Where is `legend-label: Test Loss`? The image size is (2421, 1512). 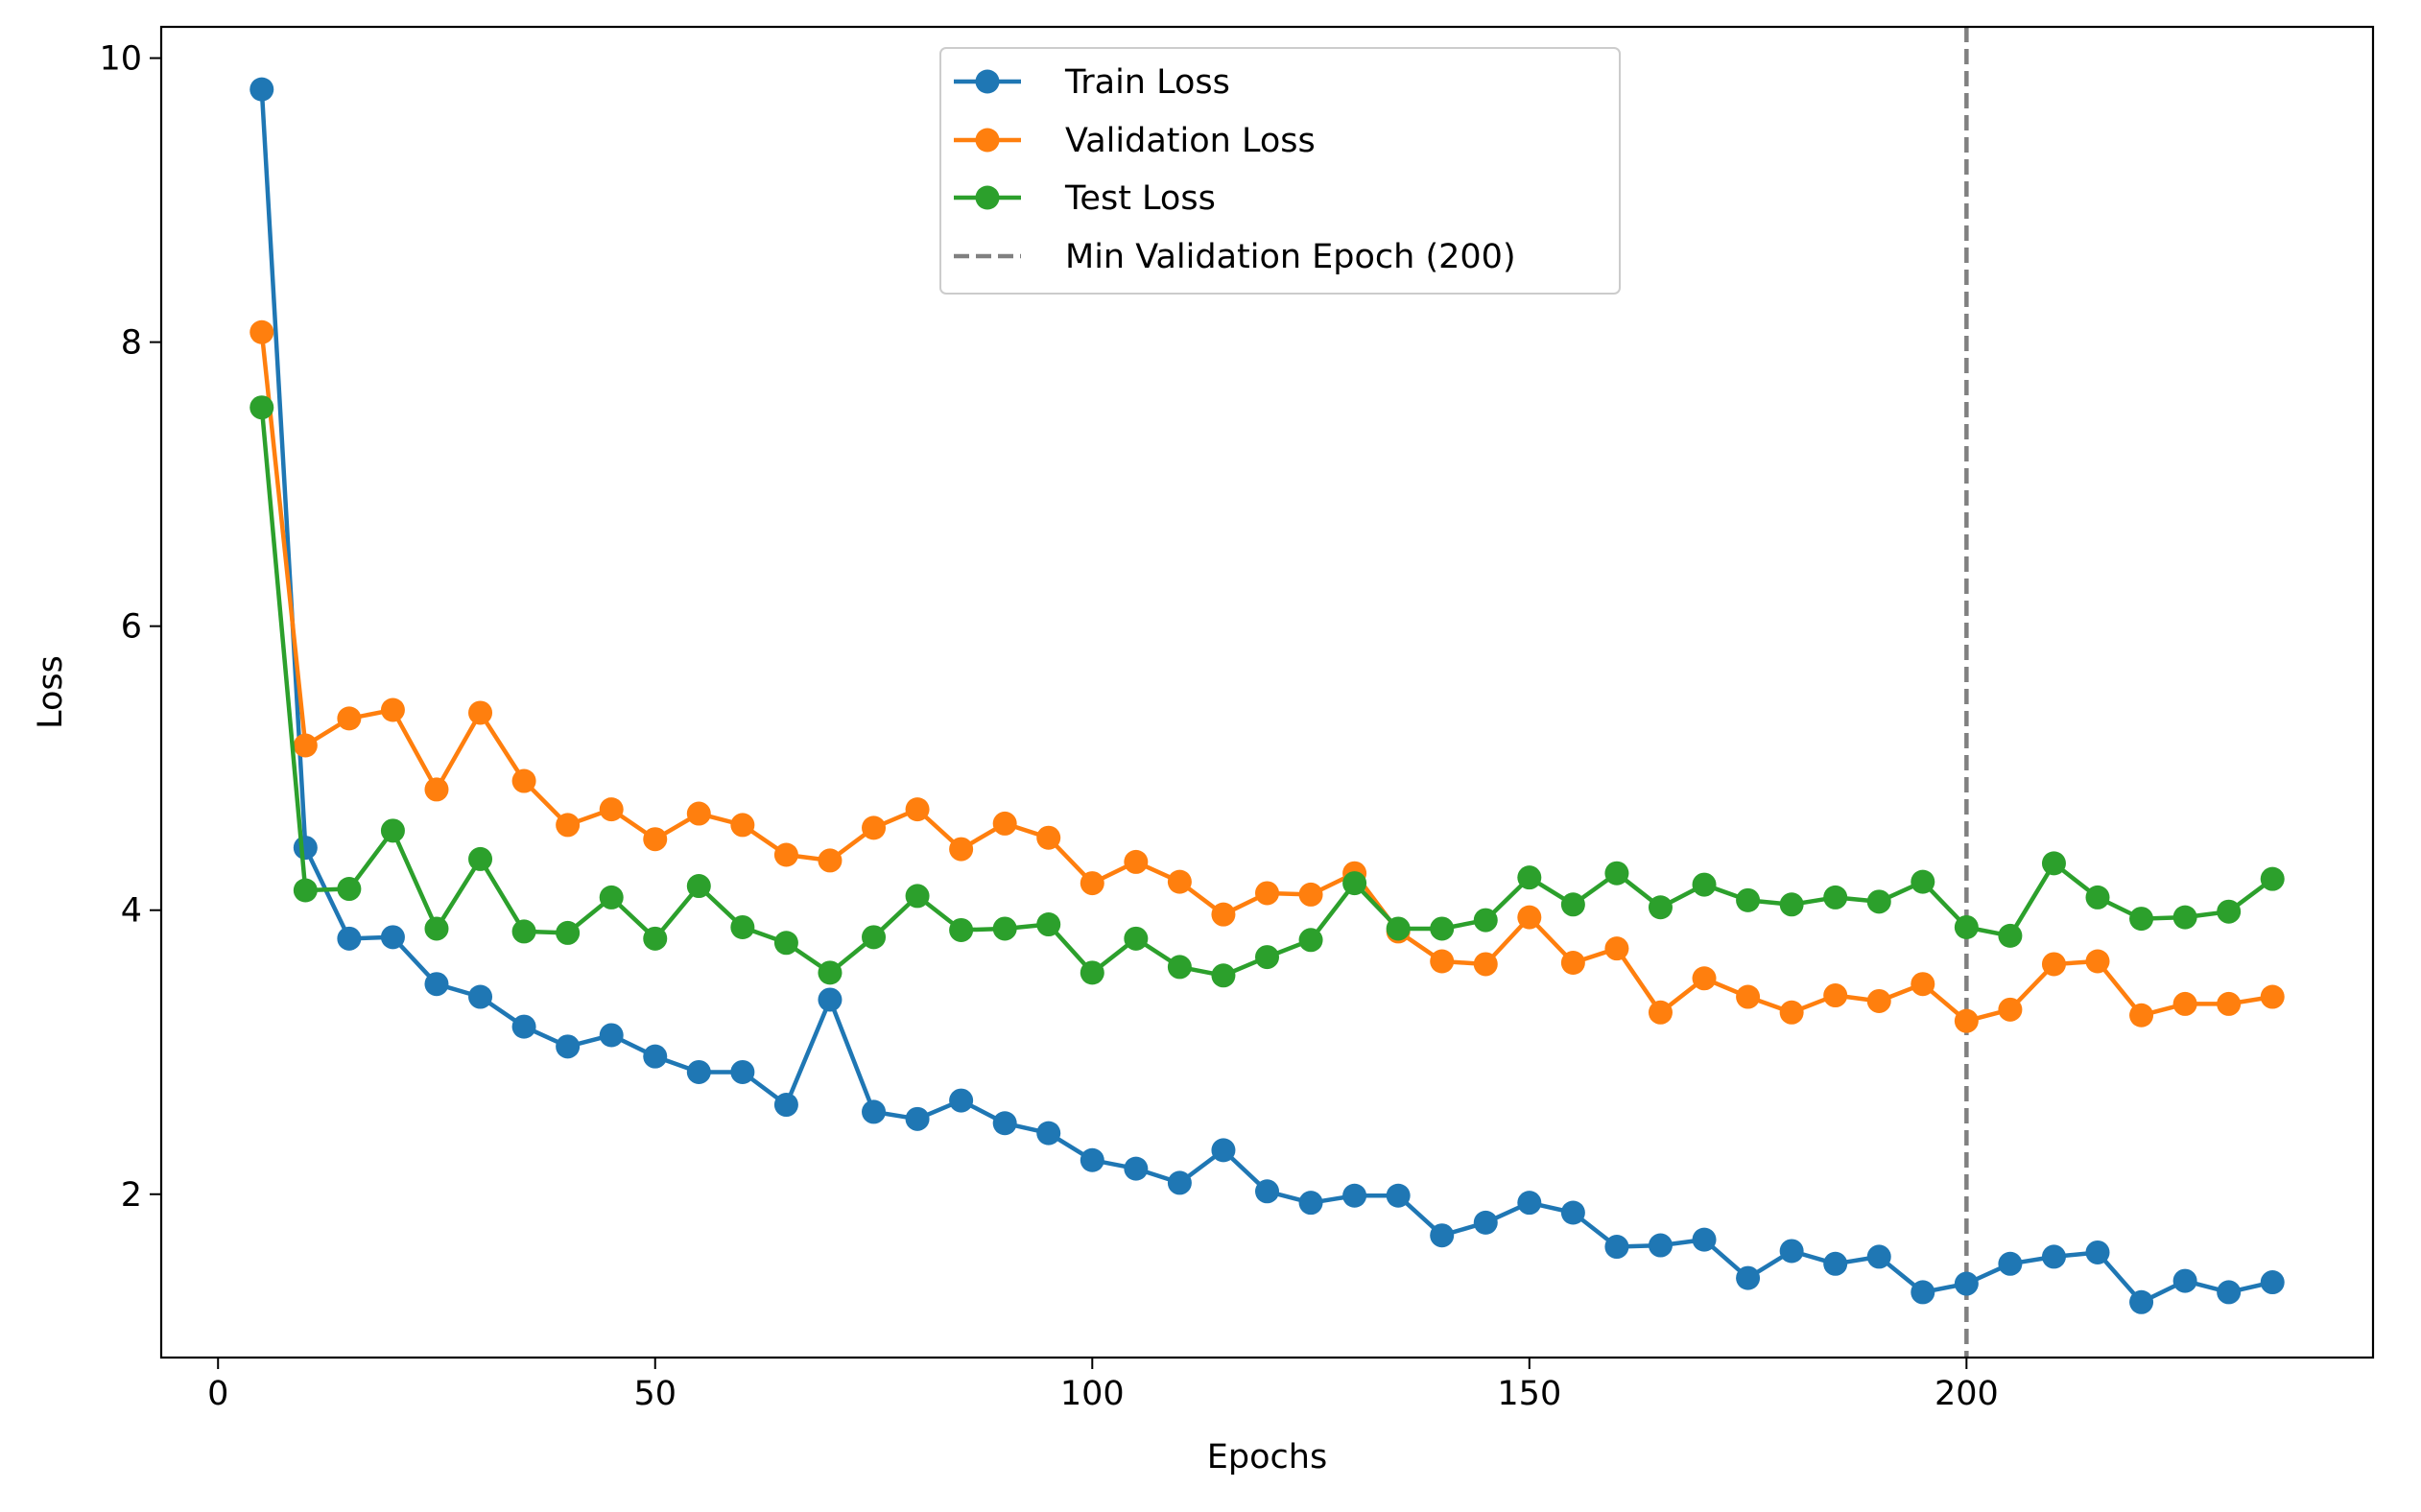 legend-label: Test Loss is located at coordinates (1140, 198).